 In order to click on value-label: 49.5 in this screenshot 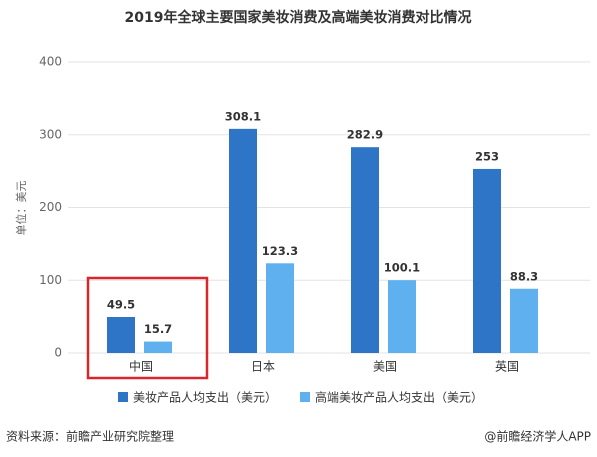, I will do `click(121, 304)`.